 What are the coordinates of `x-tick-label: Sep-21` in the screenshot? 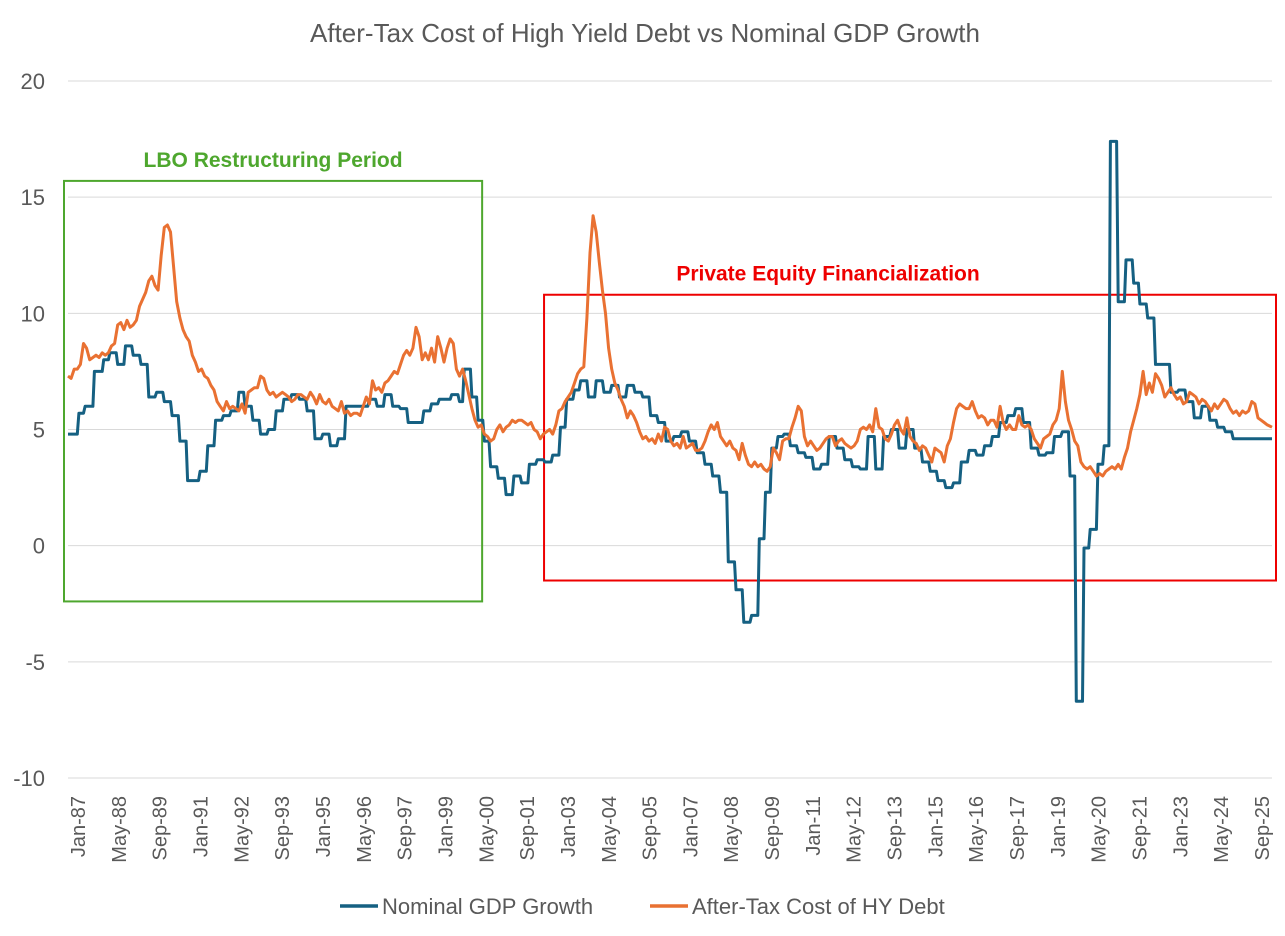 It's located at (1141, 828).